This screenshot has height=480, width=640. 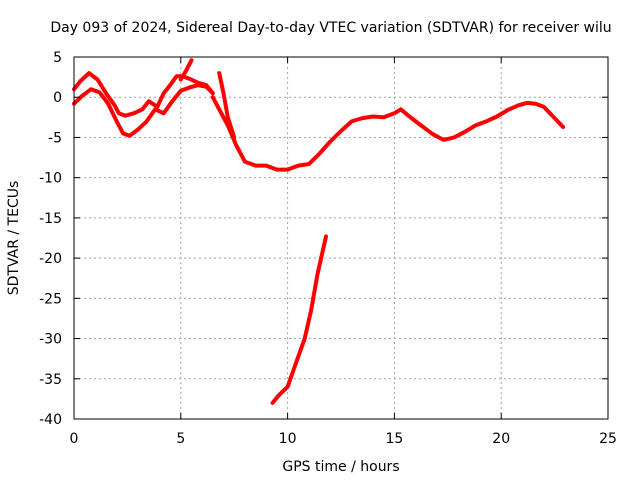 I want to click on x-tick-label: 20, so click(x=501, y=439).